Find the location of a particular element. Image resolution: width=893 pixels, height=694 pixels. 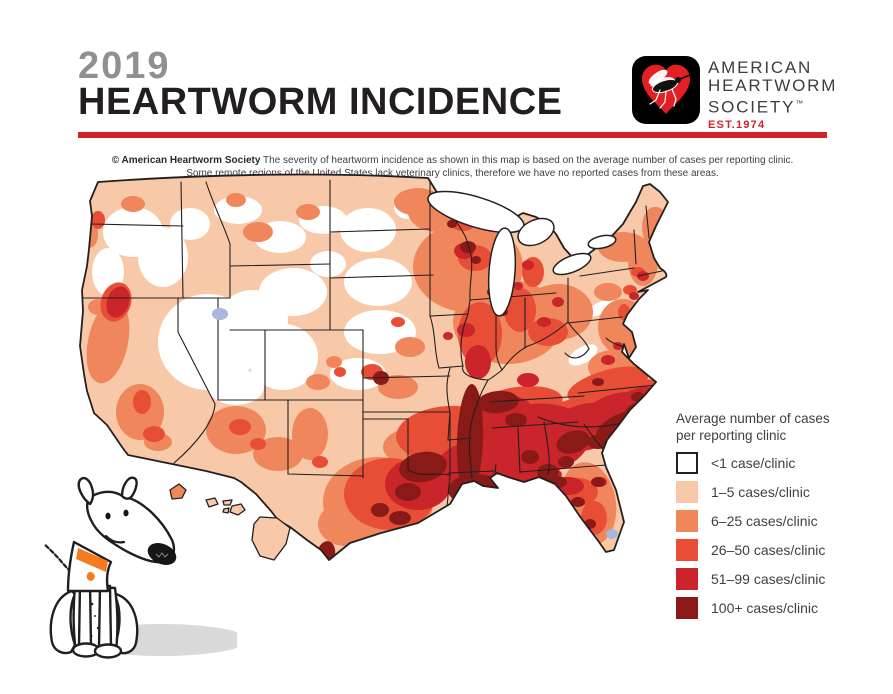

logo-established: EST.1974 is located at coordinates (737, 124).